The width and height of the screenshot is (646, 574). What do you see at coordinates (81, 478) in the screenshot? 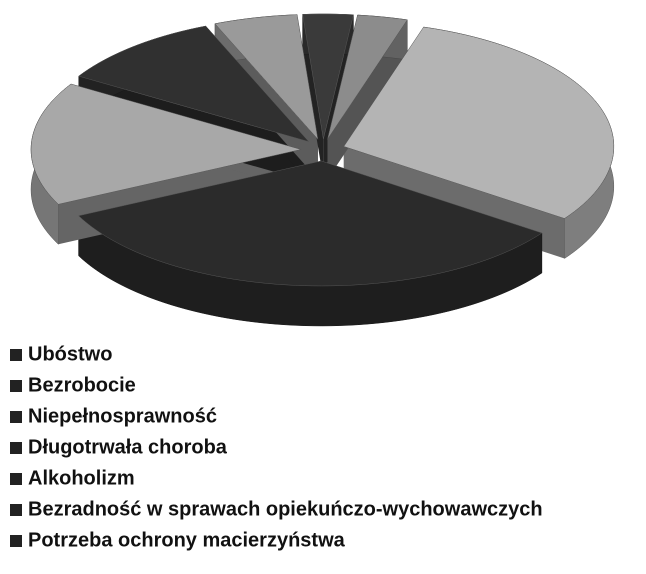
I see `legend-label: Alkoholizm` at bounding box center [81, 478].